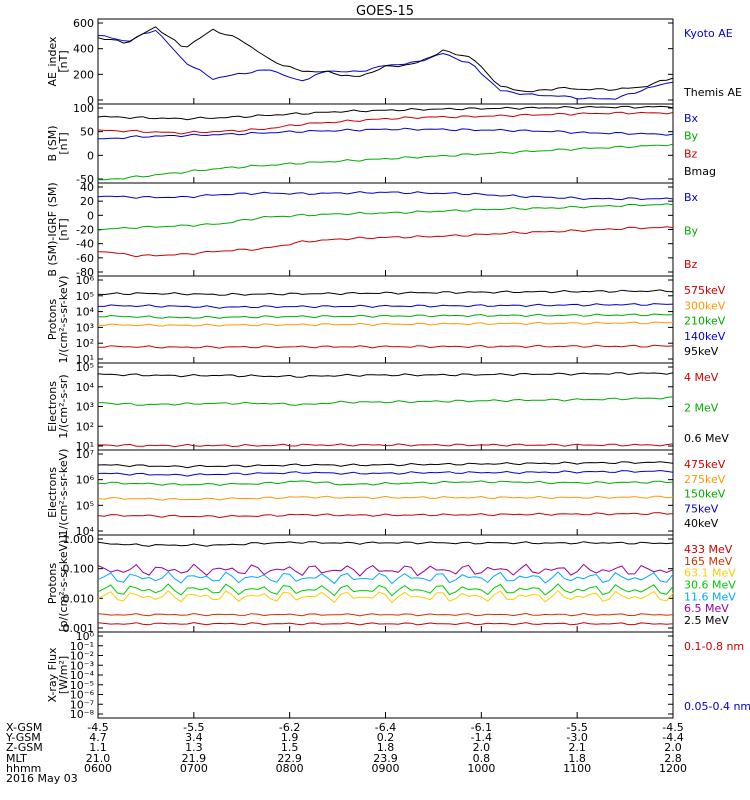 This screenshot has width=750, height=800. Describe the element at coordinates (82, 656) in the screenshot. I see `y-tick-label: 10⁻²` at that location.